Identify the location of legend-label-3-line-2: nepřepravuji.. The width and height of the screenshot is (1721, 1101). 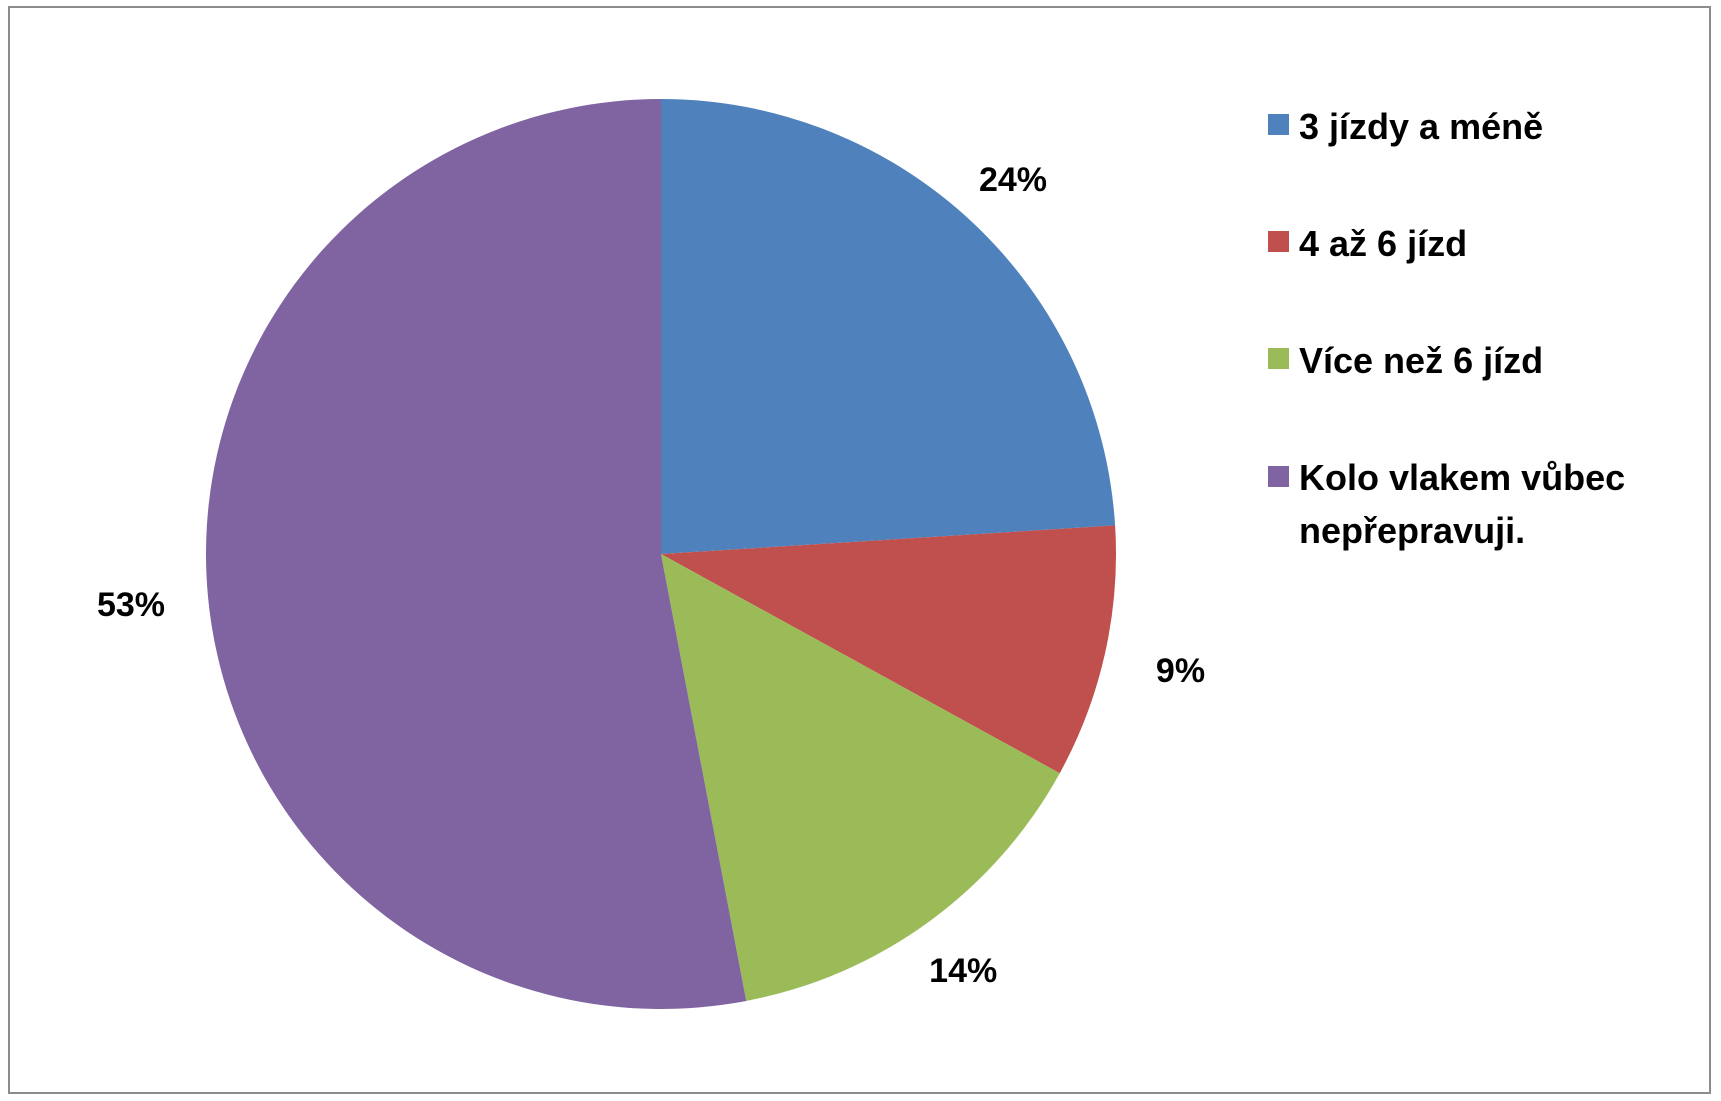
(1412, 530).